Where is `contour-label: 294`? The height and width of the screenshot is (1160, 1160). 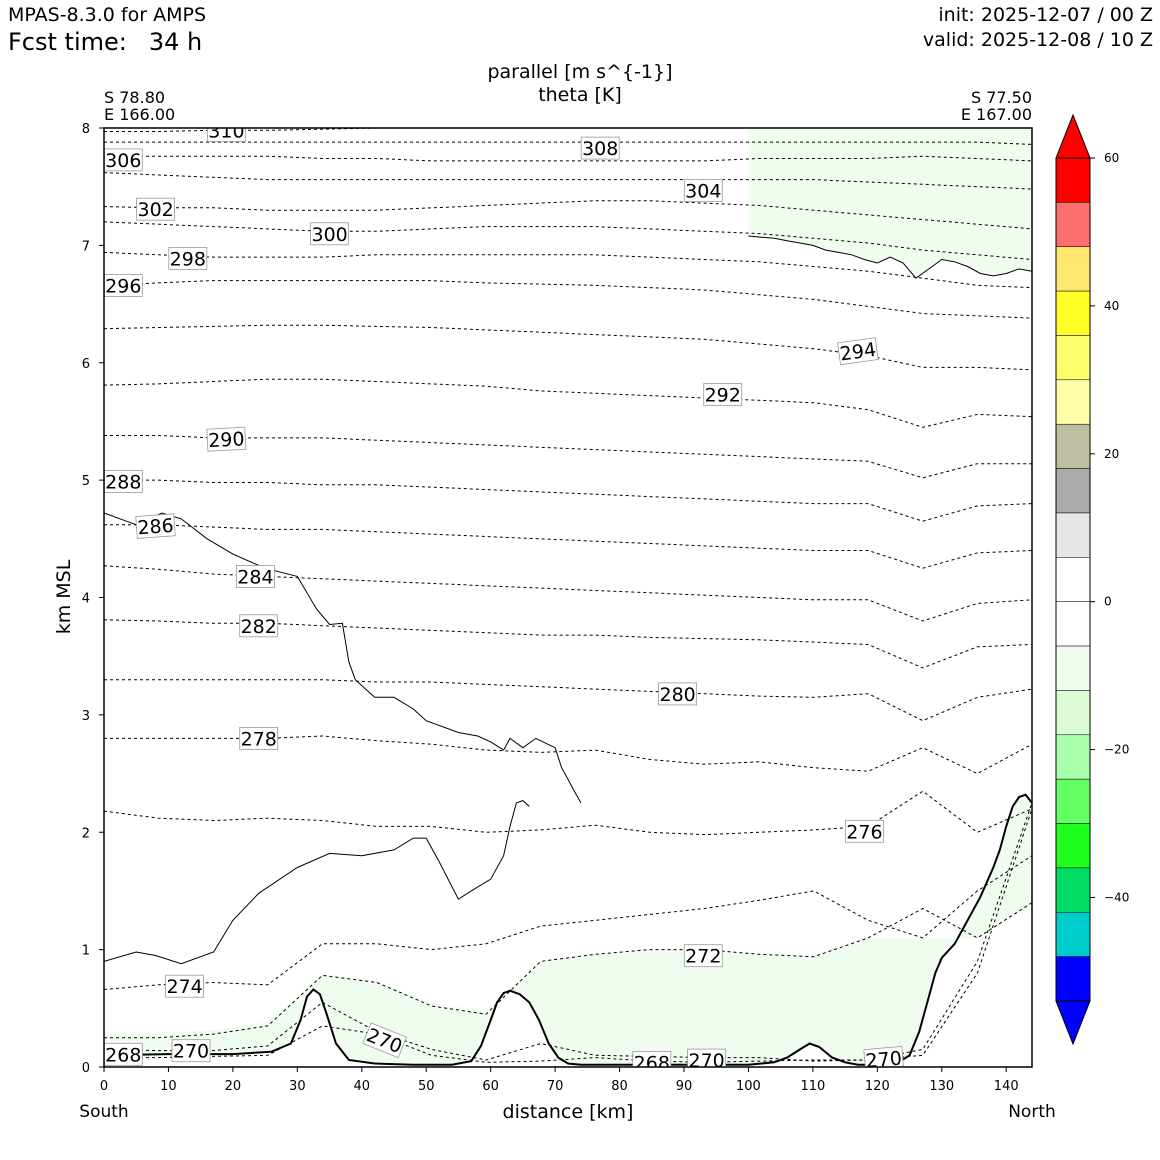 contour-label: 294 is located at coordinates (858, 352).